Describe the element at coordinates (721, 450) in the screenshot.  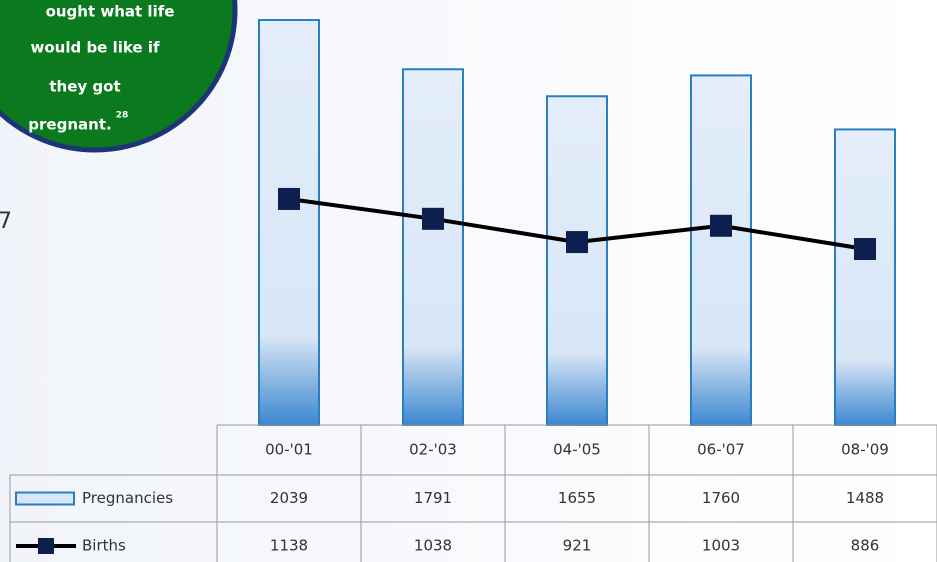
I see `category-label: 06-'07` at that location.